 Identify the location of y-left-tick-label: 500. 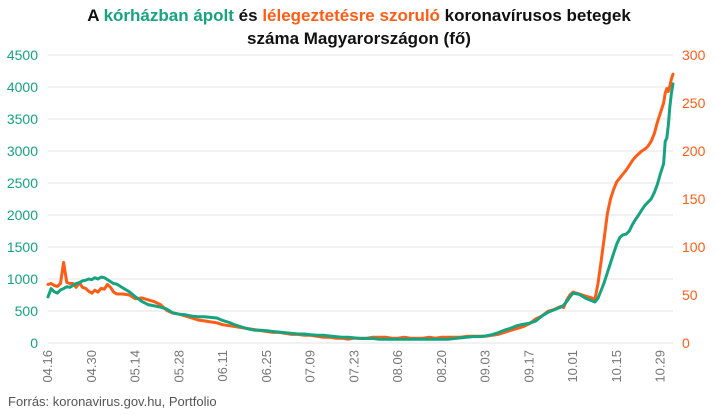
(27, 311).